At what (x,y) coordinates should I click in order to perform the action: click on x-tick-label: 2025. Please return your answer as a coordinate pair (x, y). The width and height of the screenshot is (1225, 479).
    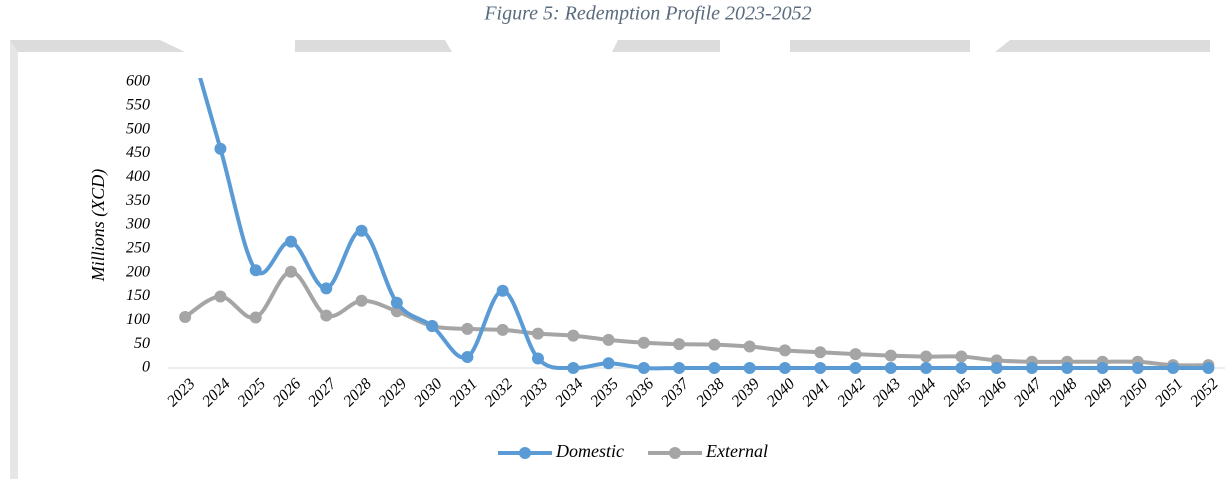
    Looking at the image, I should click on (251, 392).